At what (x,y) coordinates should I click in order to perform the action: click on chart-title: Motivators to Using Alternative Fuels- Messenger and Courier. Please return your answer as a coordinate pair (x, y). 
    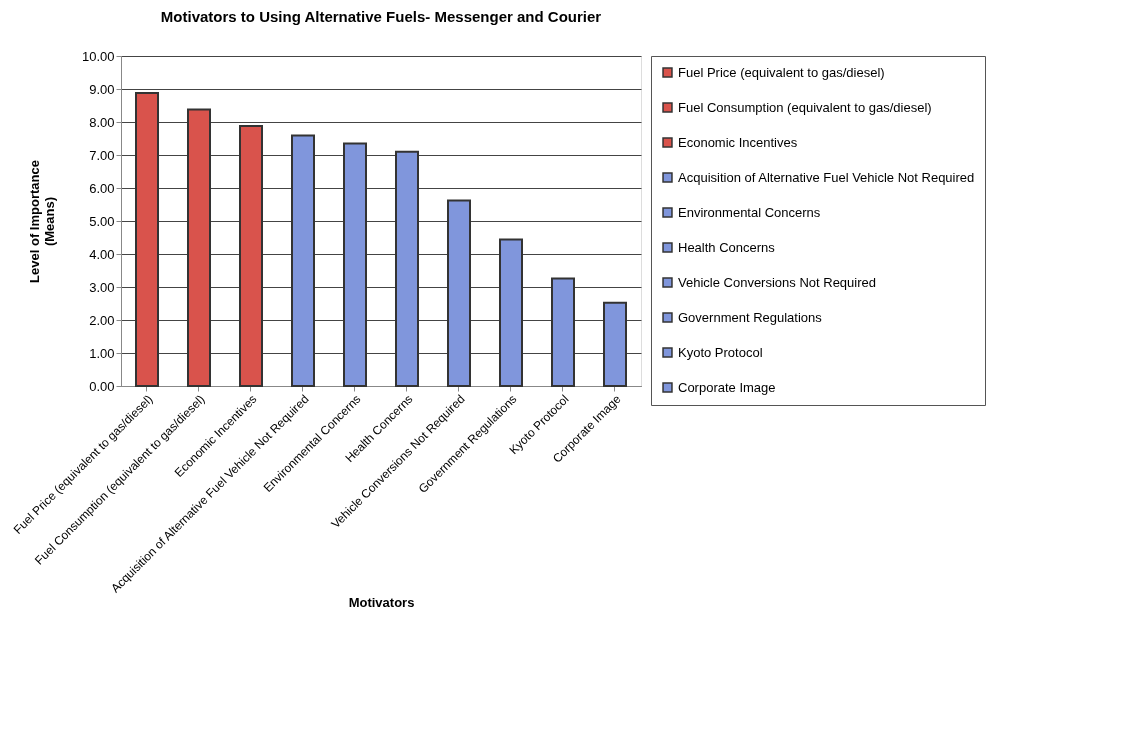
    Looking at the image, I should click on (381, 16).